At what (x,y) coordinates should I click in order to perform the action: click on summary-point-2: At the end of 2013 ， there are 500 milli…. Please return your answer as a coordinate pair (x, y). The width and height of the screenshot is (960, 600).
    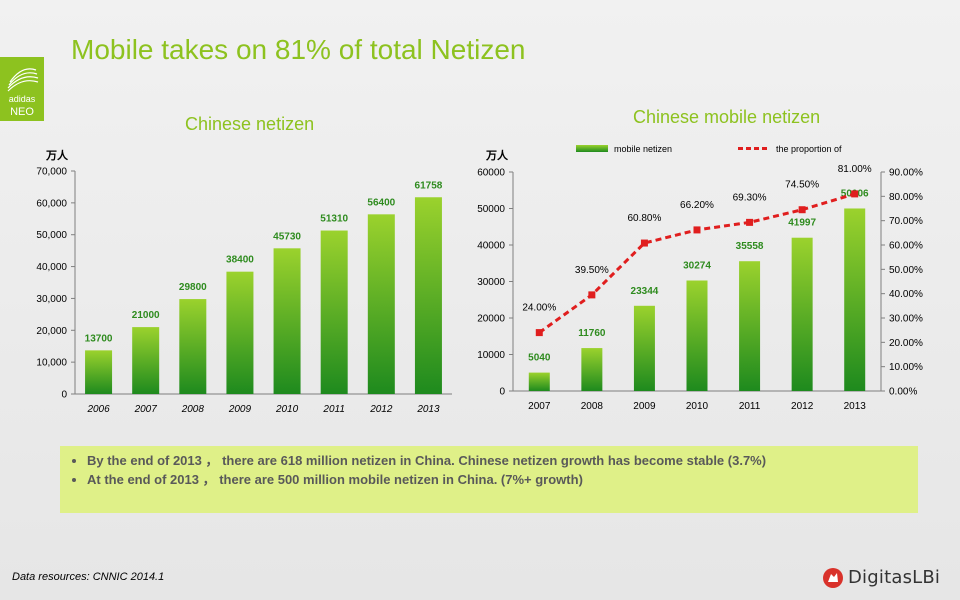
    Looking at the image, I should click on (502, 479).